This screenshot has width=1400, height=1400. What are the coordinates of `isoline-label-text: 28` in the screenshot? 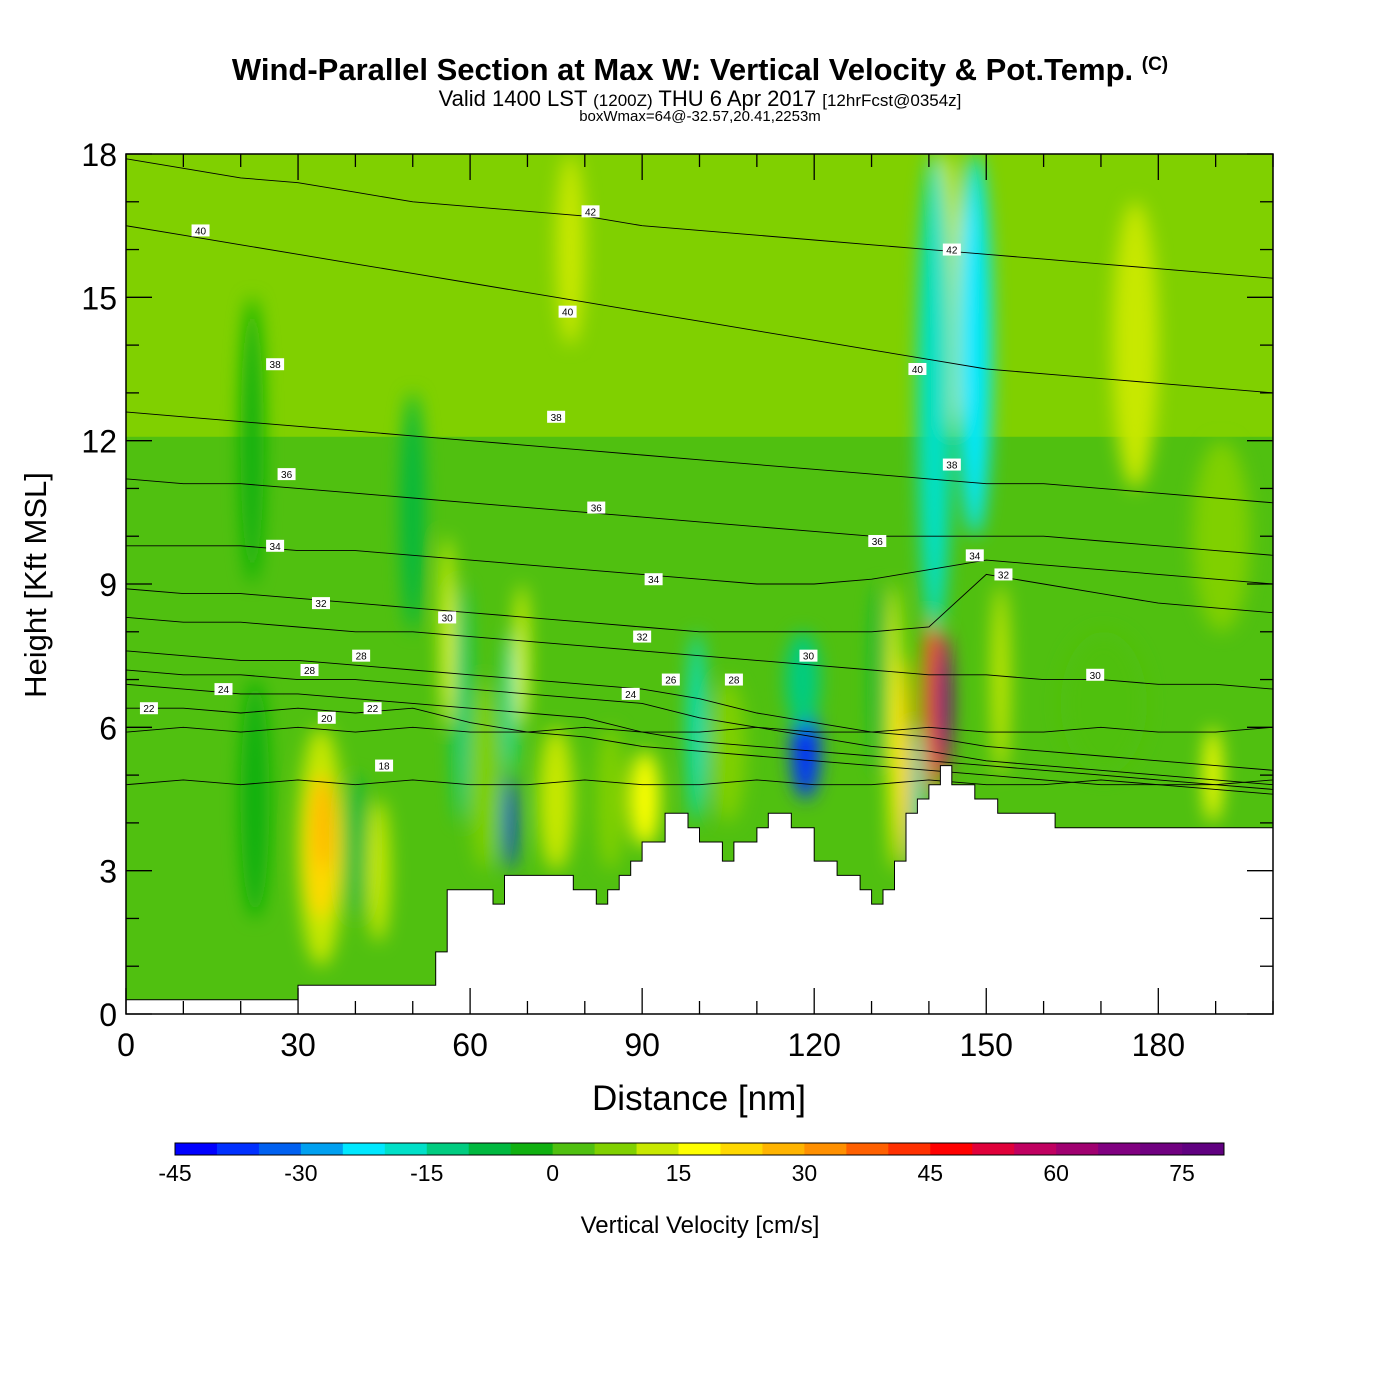 It's located at (734, 681).